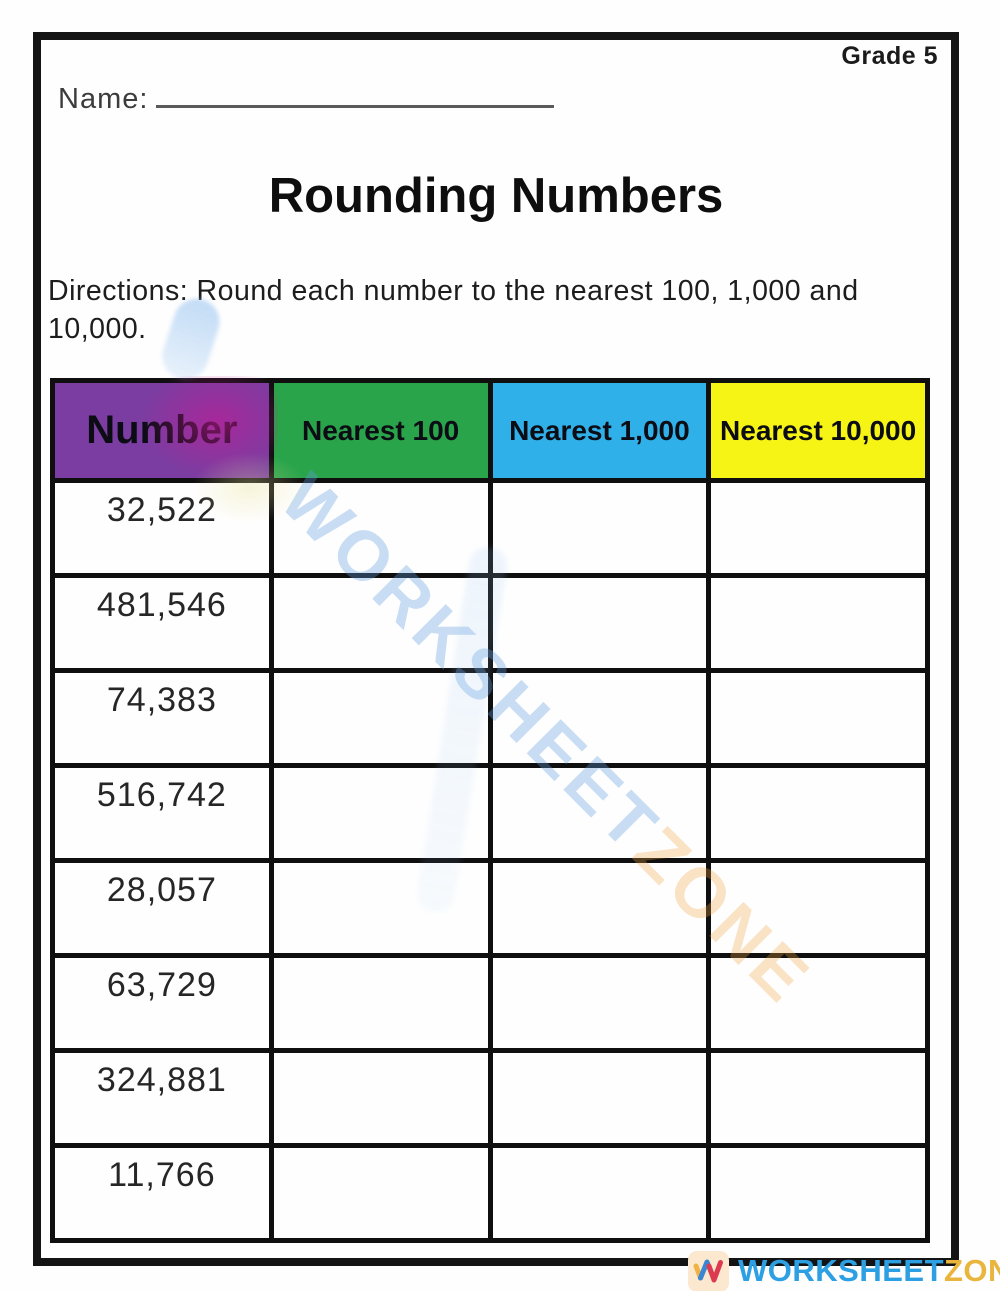  What do you see at coordinates (162, 813) in the screenshot?
I see `number-cell: 516,742` at bounding box center [162, 813].